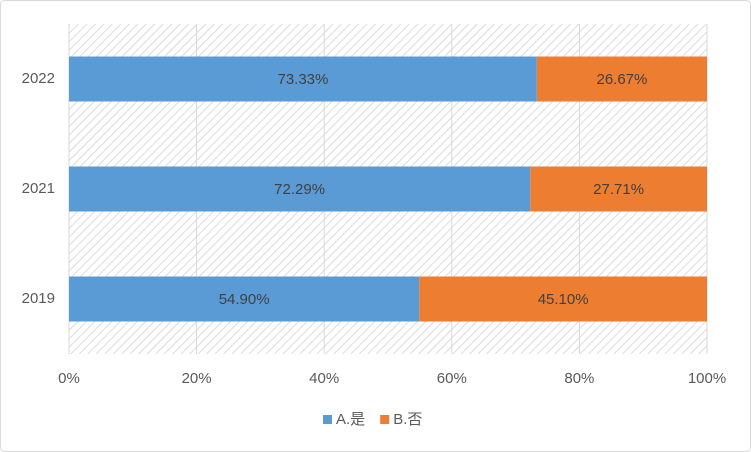  What do you see at coordinates (324, 378) in the screenshot?
I see `x-tick-label: 40%` at bounding box center [324, 378].